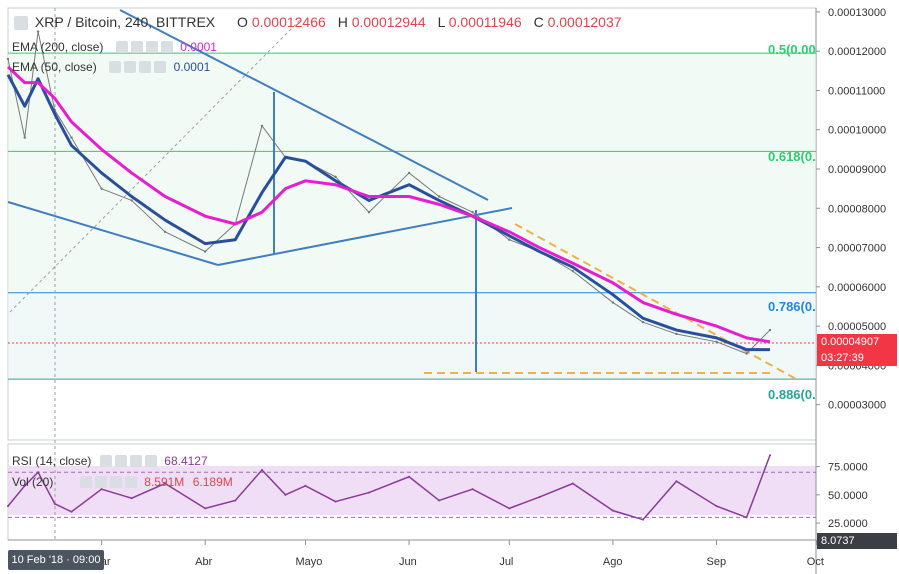 Image resolution: width=899 pixels, height=574 pixels. What do you see at coordinates (203, 562) in the screenshot?
I see `x-tick-label: Abr` at bounding box center [203, 562].